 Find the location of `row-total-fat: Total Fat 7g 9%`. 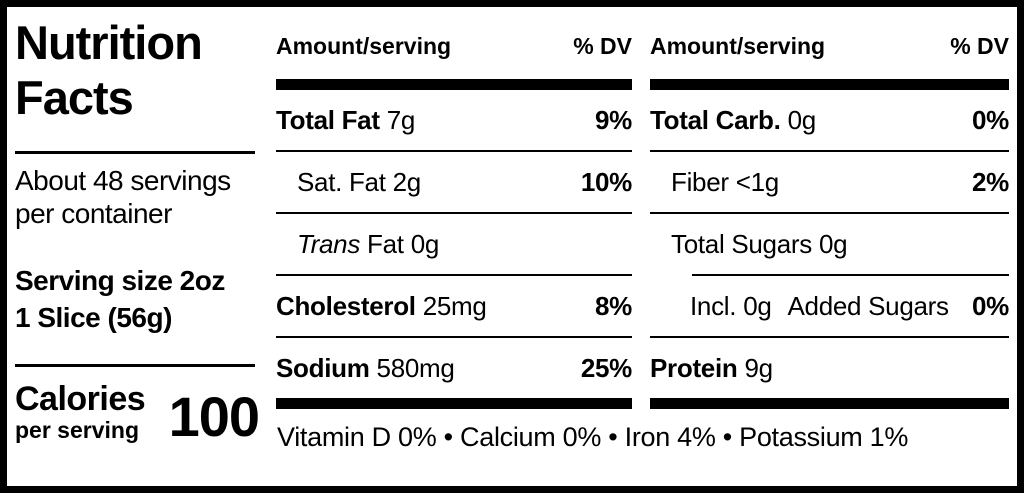

row-total-fat: Total Fat 7g 9% is located at coordinates (454, 120).